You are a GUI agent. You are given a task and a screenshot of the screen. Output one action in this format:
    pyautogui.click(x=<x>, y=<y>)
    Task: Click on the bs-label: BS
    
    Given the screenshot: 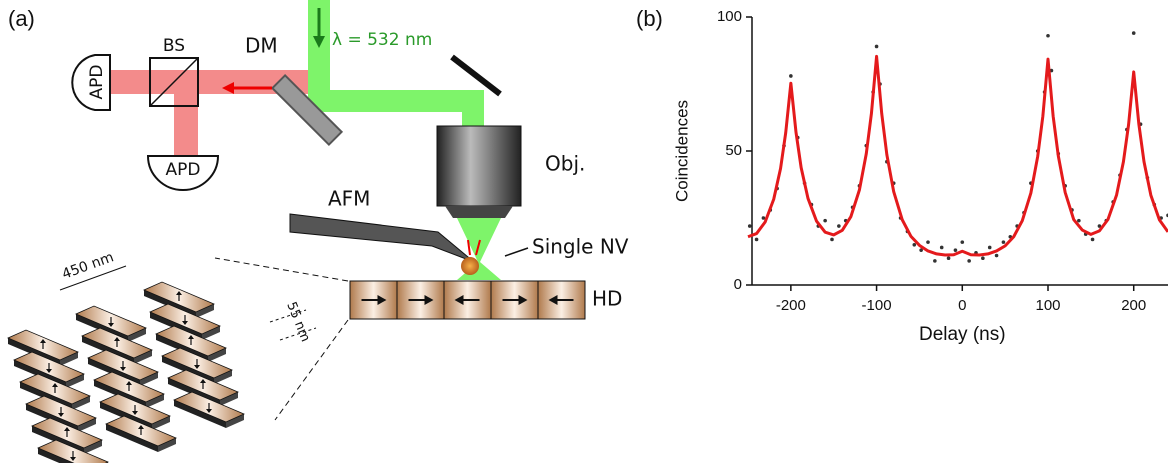 What is the action you would take?
    pyautogui.click(x=174, y=46)
    